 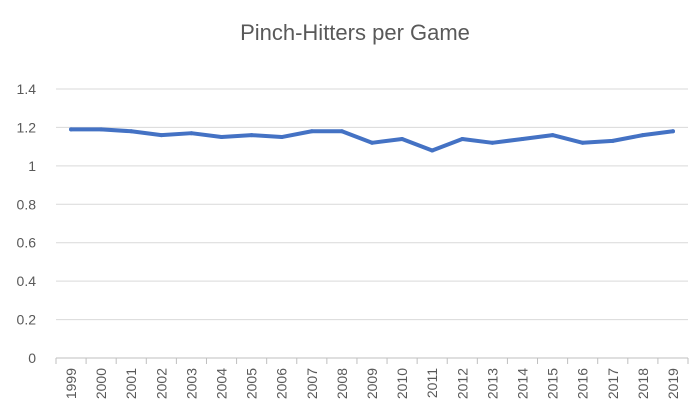 I want to click on x-tick-label: 2015, so click(x=553, y=383).